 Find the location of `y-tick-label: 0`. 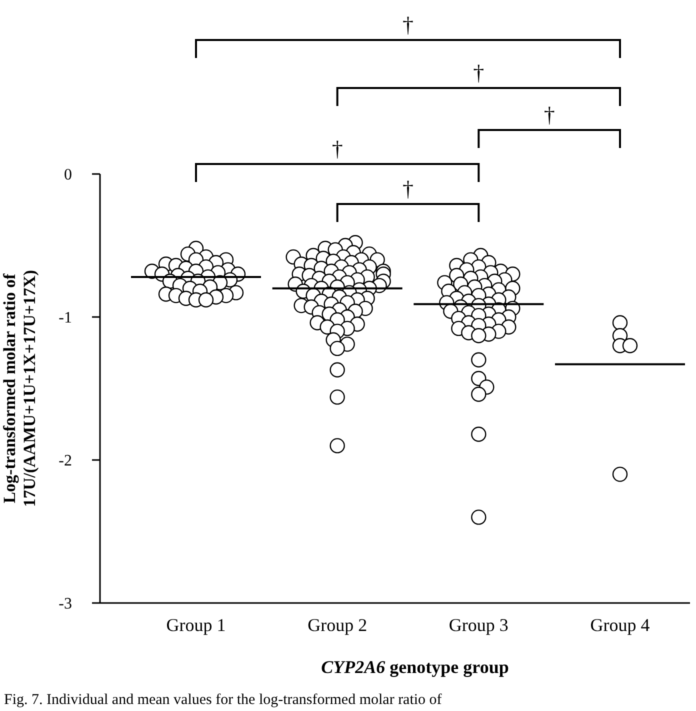

y-tick-label: 0 is located at coordinates (68, 175).